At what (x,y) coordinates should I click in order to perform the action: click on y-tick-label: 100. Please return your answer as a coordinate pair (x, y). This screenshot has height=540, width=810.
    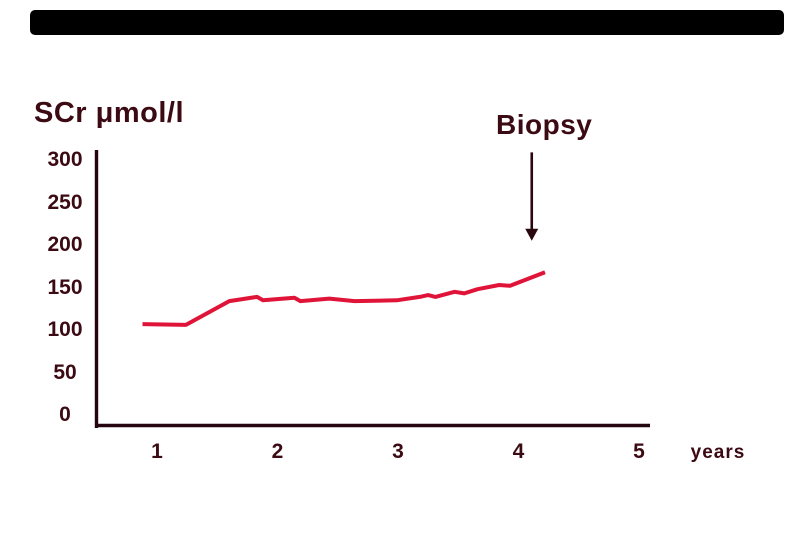
    Looking at the image, I should click on (65, 329).